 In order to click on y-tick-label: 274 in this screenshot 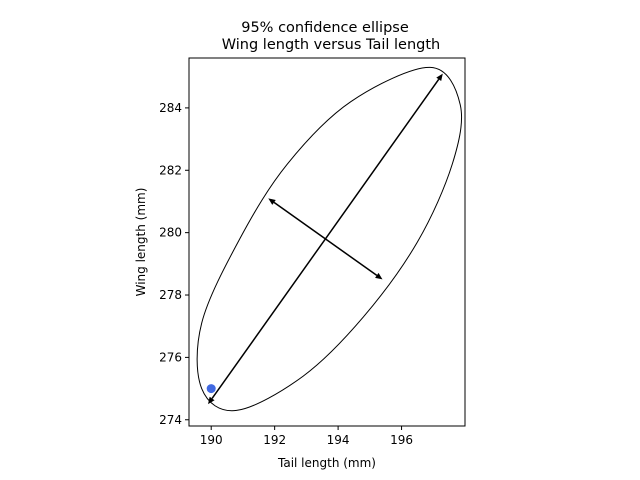, I will do `click(170, 420)`.